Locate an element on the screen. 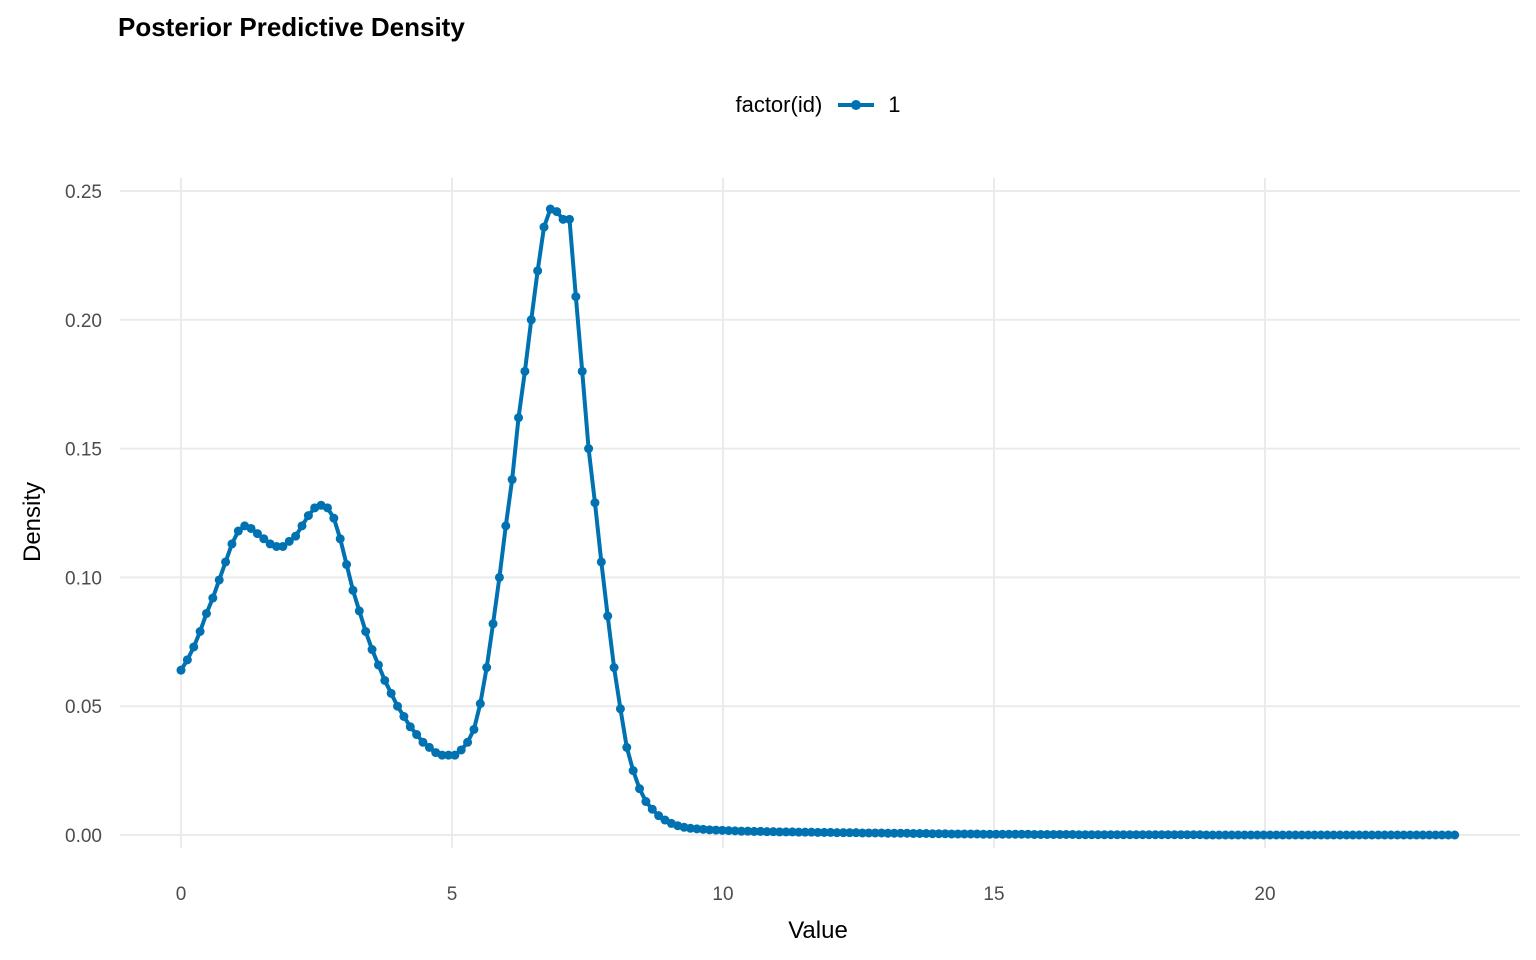 This screenshot has height=960, width=1536. x-tick-label: 10 is located at coordinates (722, 894).